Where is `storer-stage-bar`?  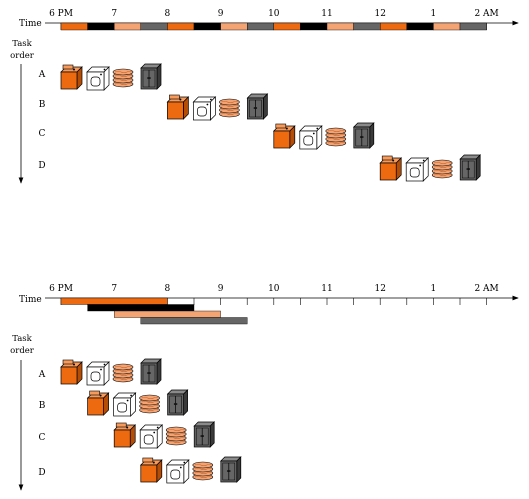
storer-stage-bar is located at coordinates (194, 321).